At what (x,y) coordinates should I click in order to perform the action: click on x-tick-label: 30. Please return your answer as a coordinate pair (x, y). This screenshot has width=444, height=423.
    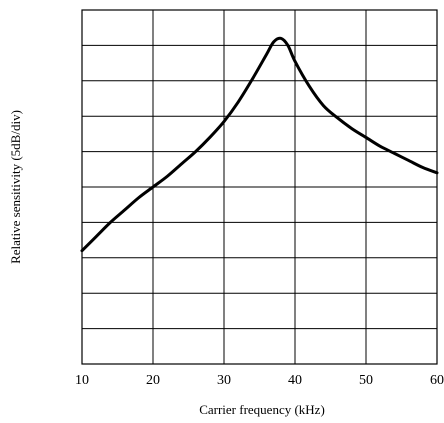
    Looking at the image, I should click on (224, 380).